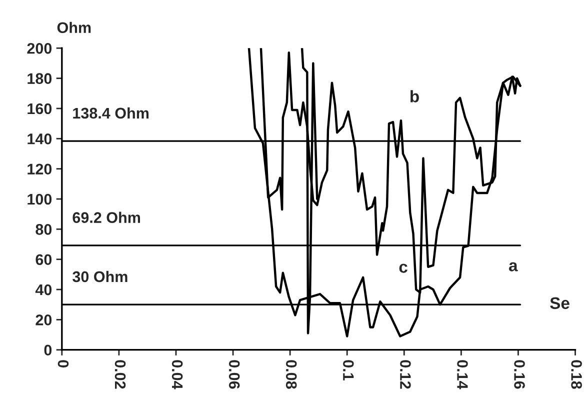  Describe the element at coordinates (291, 374) in the screenshot. I see `x-tick-label: 0.08` at that location.